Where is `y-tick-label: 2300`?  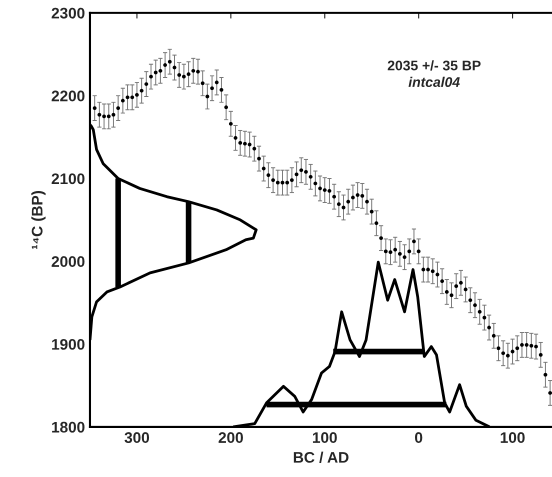
y-tick-label: 2300 is located at coordinates (68, 13).